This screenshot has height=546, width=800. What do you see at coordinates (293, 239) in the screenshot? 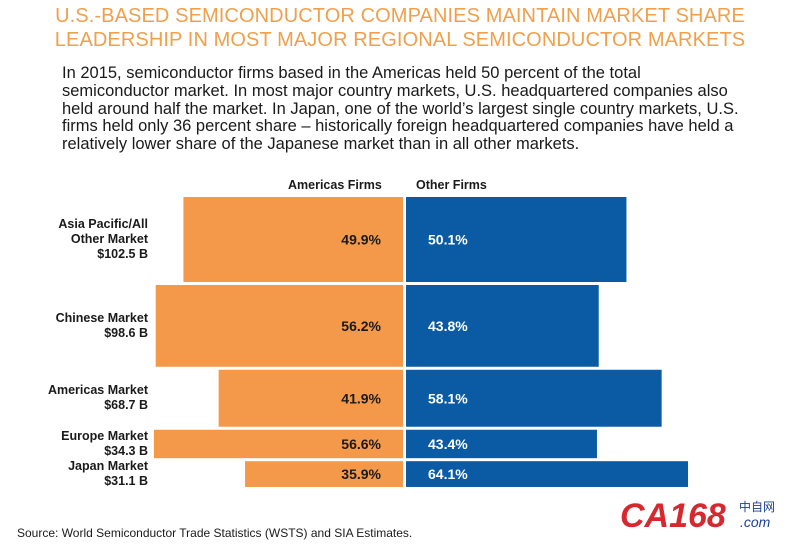
I see `bar-americas-asia-pacific-all` at bounding box center [293, 239].